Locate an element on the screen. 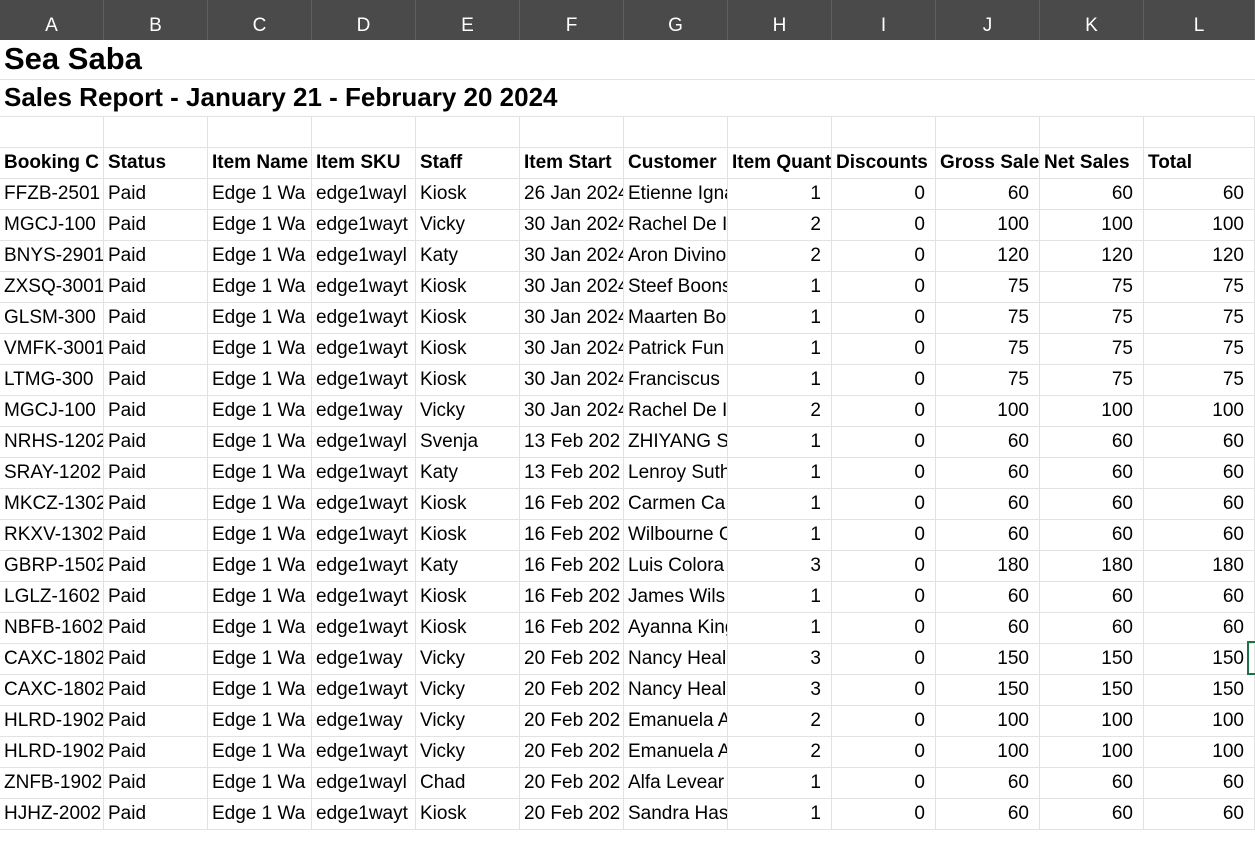  data-cell: NRHS-1202 is located at coordinates (52, 442).